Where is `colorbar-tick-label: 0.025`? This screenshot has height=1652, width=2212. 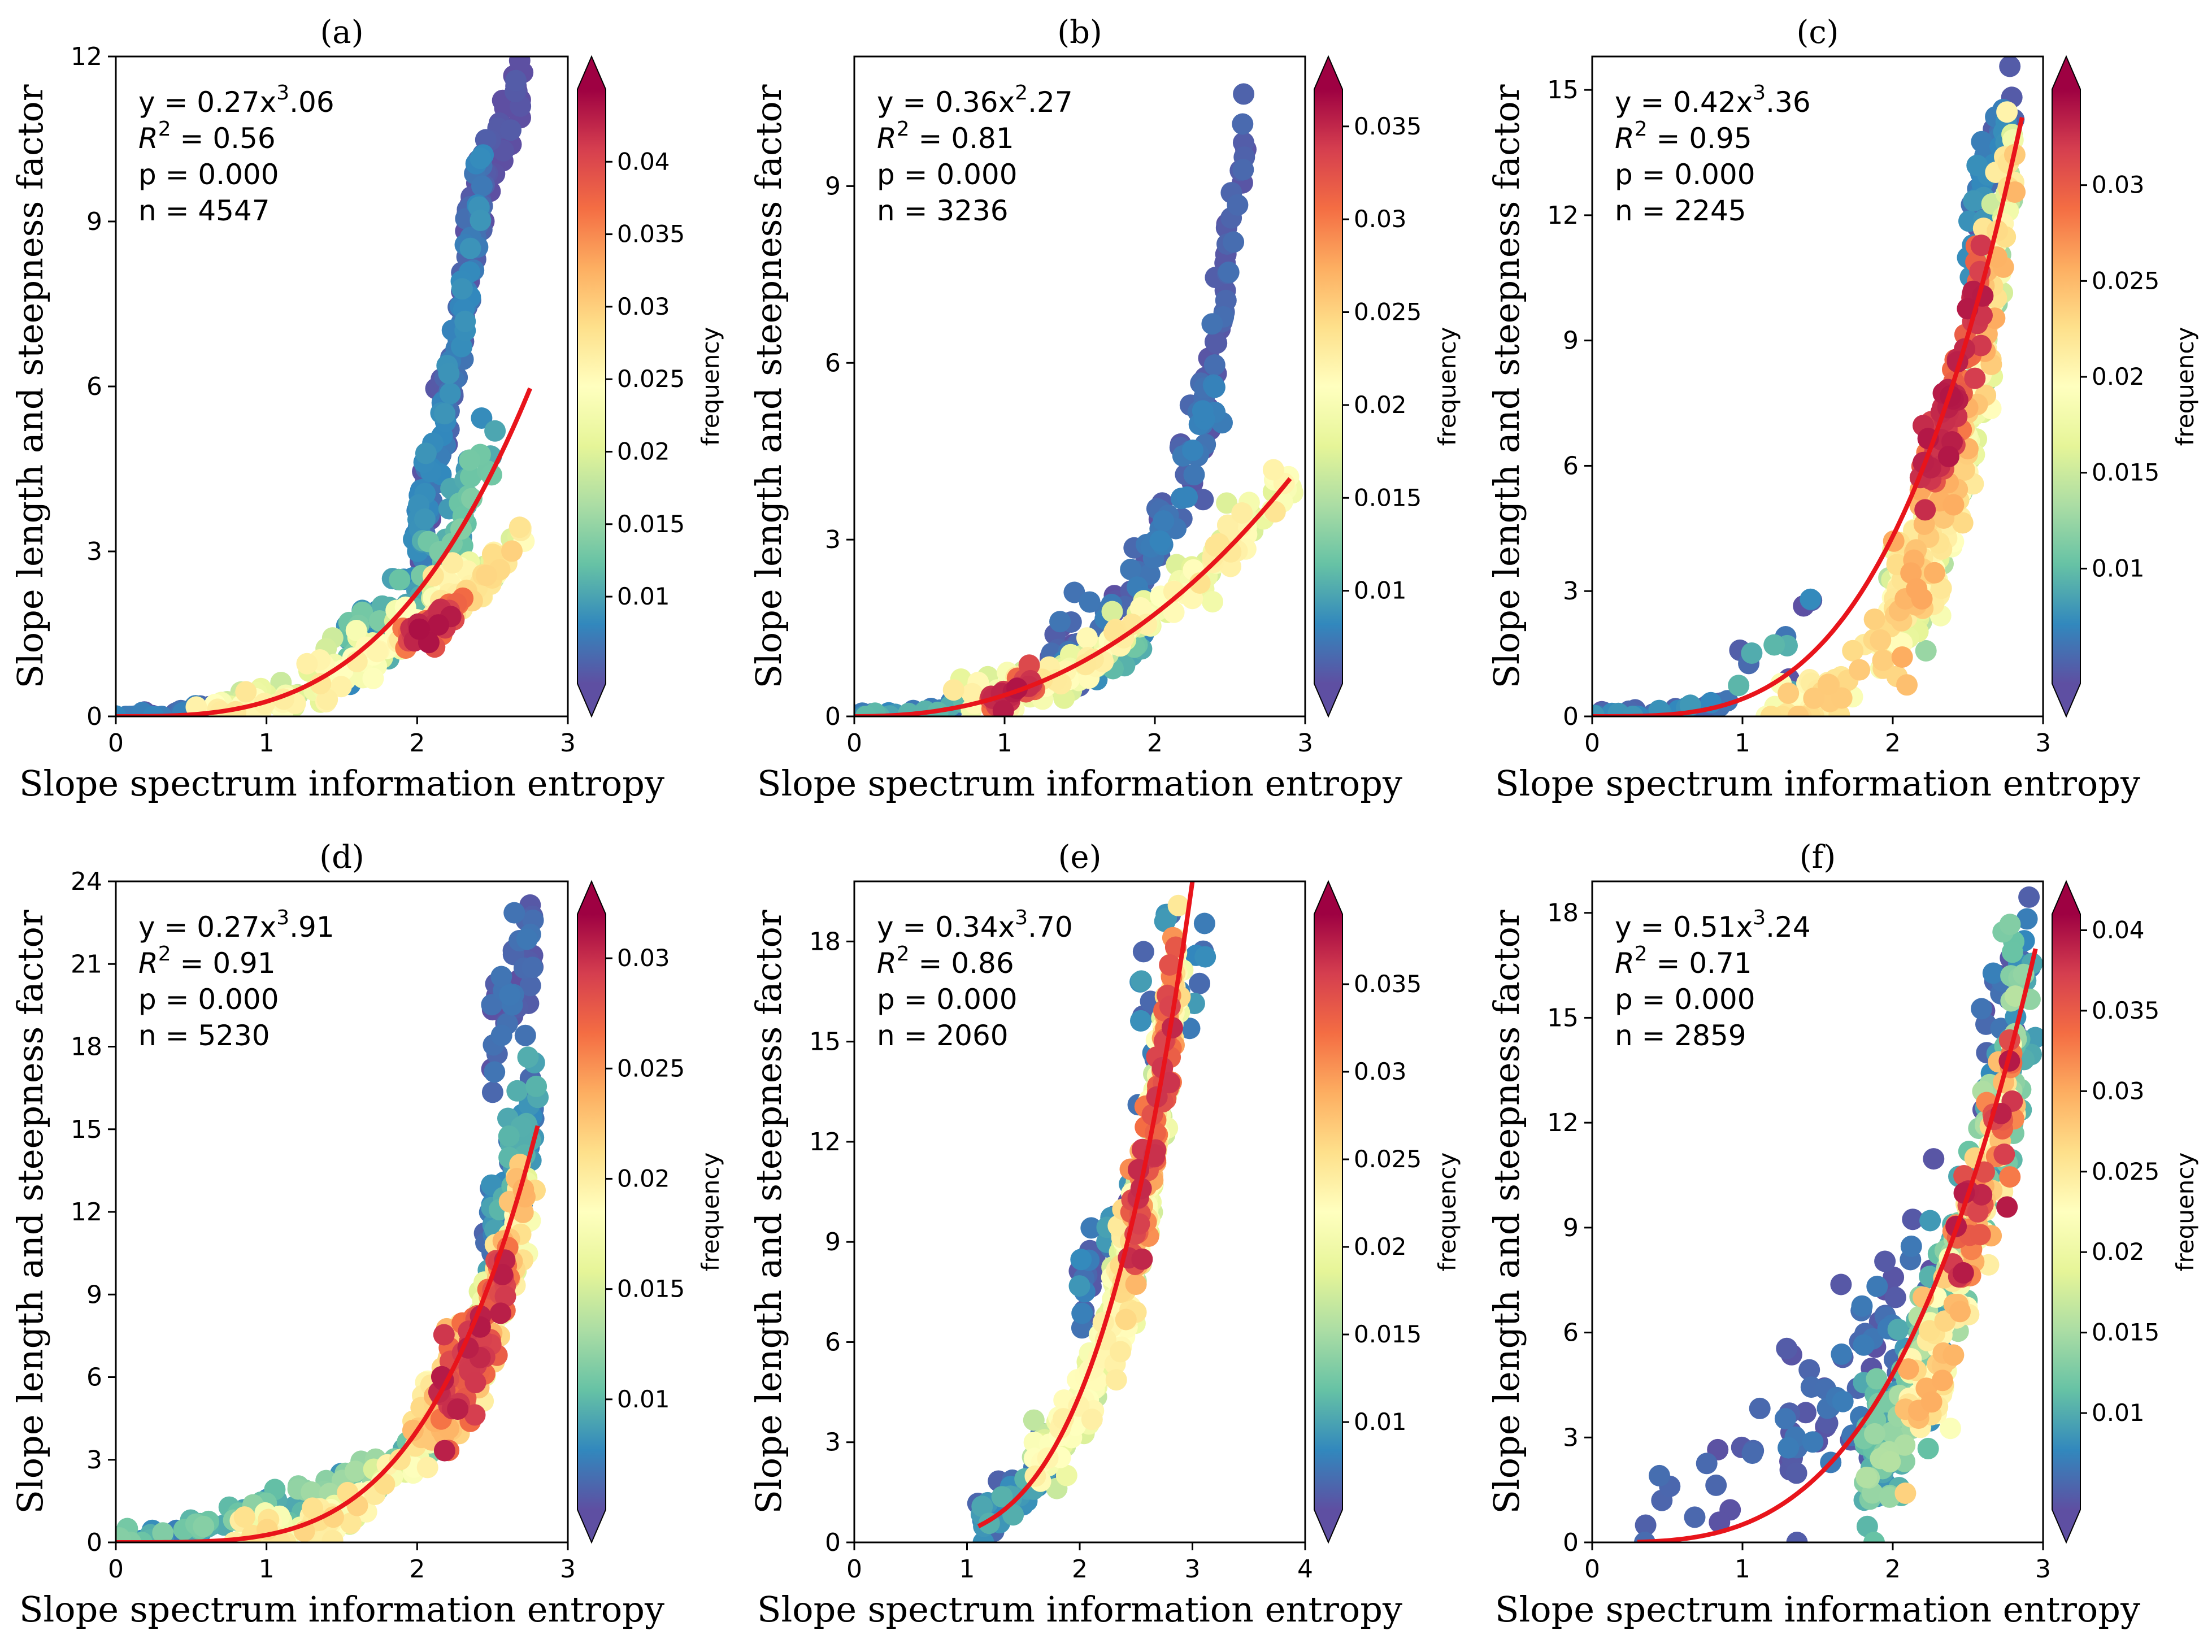
colorbar-tick-label: 0.025 is located at coordinates (1388, 1159).